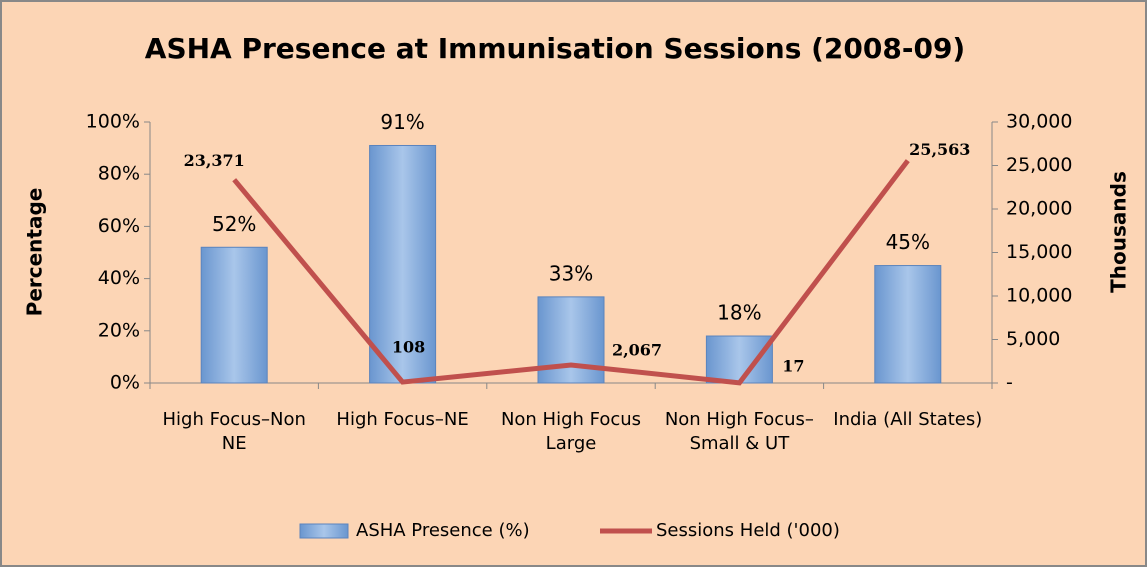  What do you see at coordinates (793, 365) in the screenshot?
I see `line-value-label: 17` at bounding box center [793, 365].